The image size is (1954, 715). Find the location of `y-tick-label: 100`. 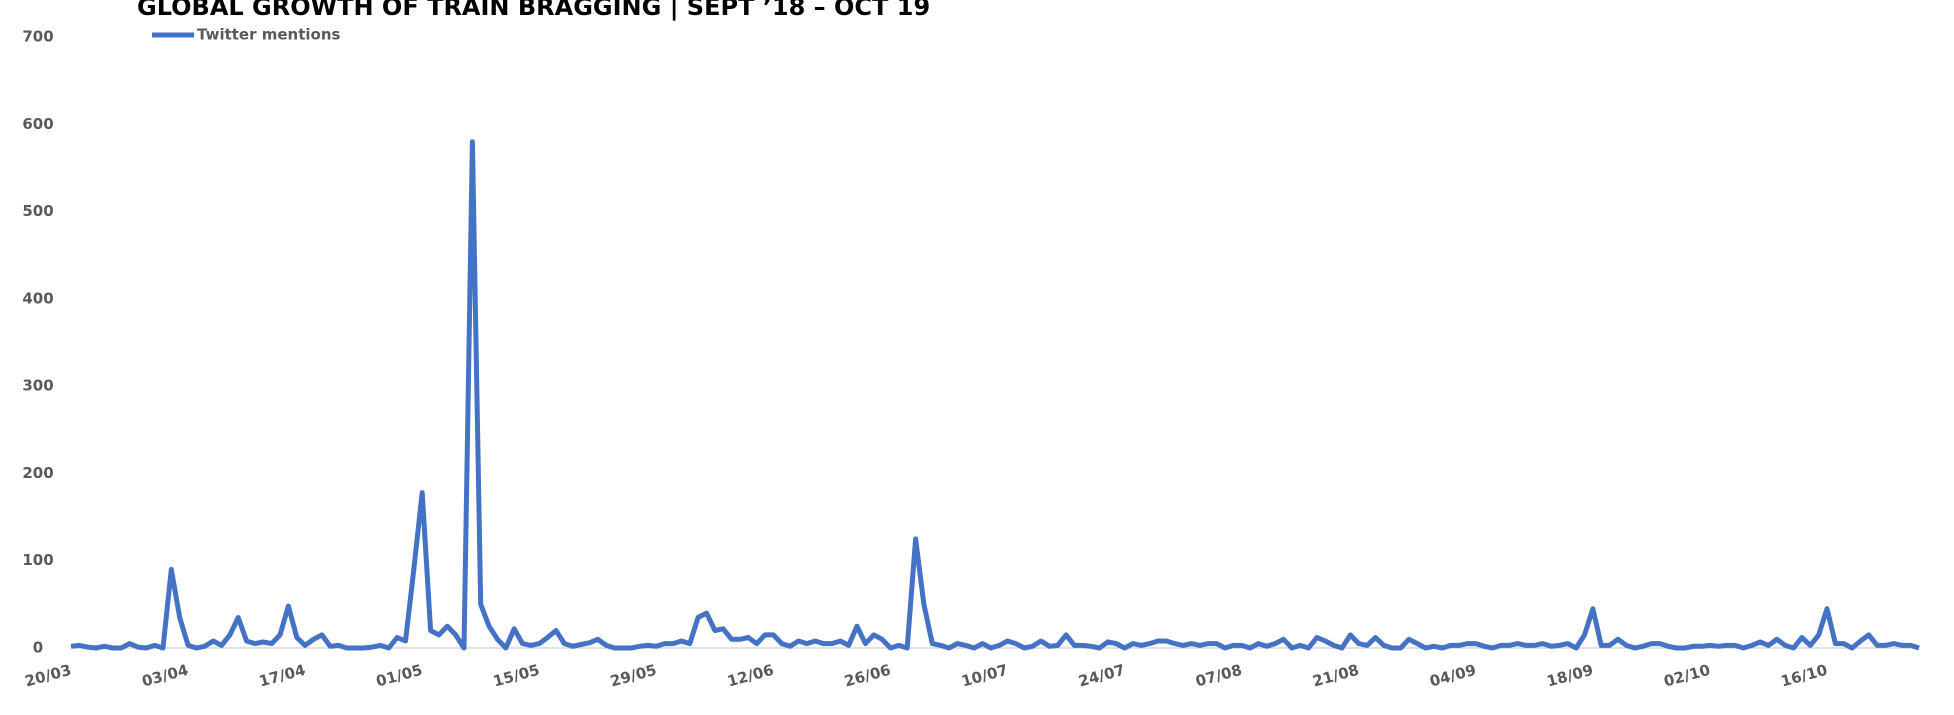

y-tick-label: 100 is located at coordinates (37, 560).